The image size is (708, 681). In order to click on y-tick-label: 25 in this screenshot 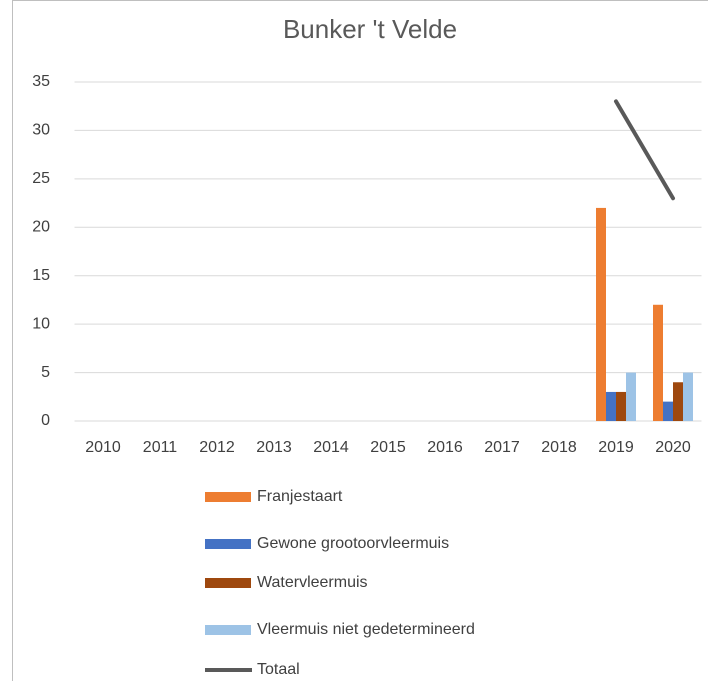, I will do `click(41, 178)`.